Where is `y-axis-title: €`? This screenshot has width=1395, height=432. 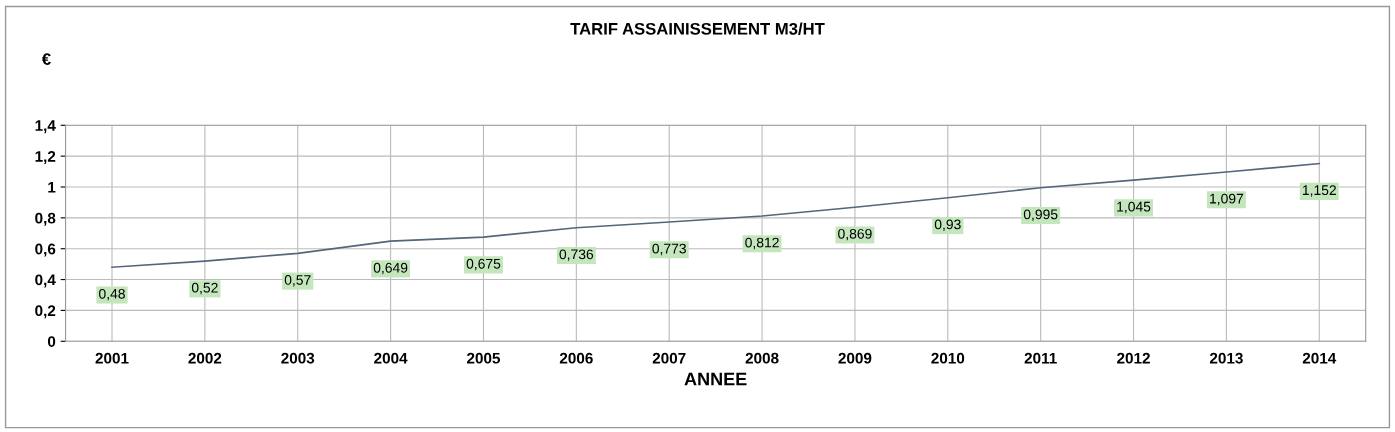 y-axis-title: € is located at coordinates (46, 59).